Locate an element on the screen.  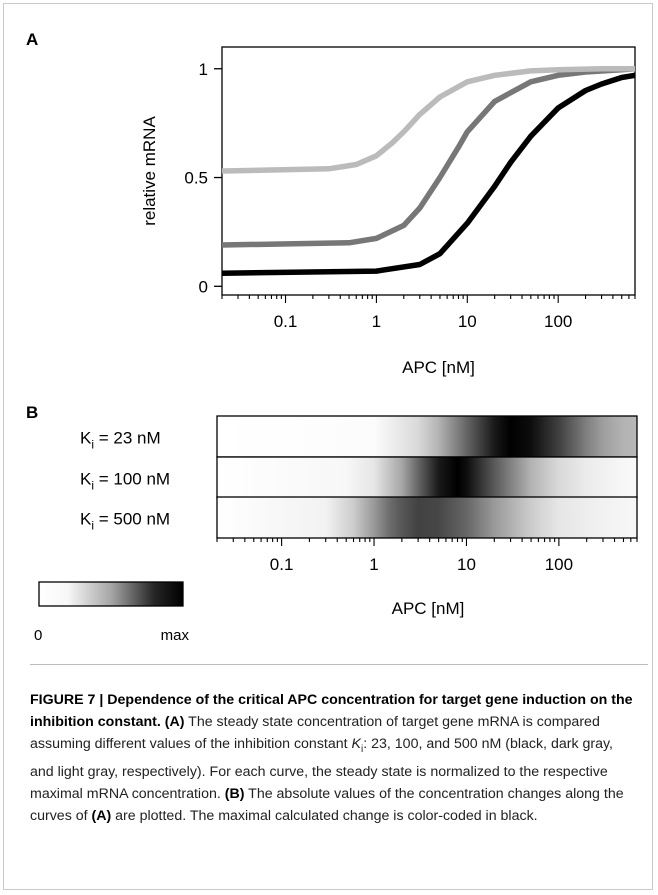
heatmap-row-label: Ki = 23 nM is located at coordinates (120, 440).